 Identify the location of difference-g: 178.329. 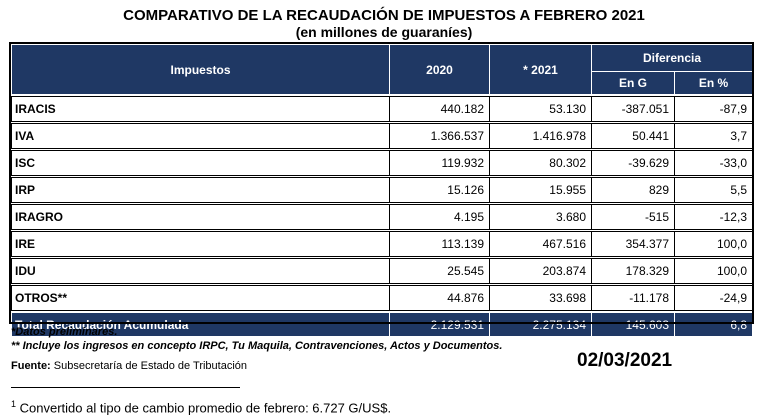
(633, 271).